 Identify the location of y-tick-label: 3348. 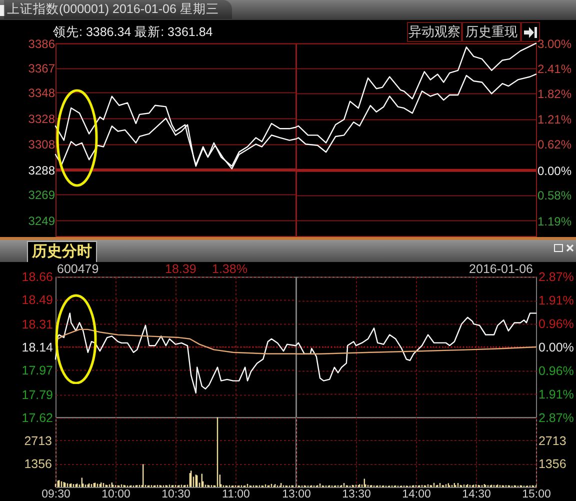
(42, 93).